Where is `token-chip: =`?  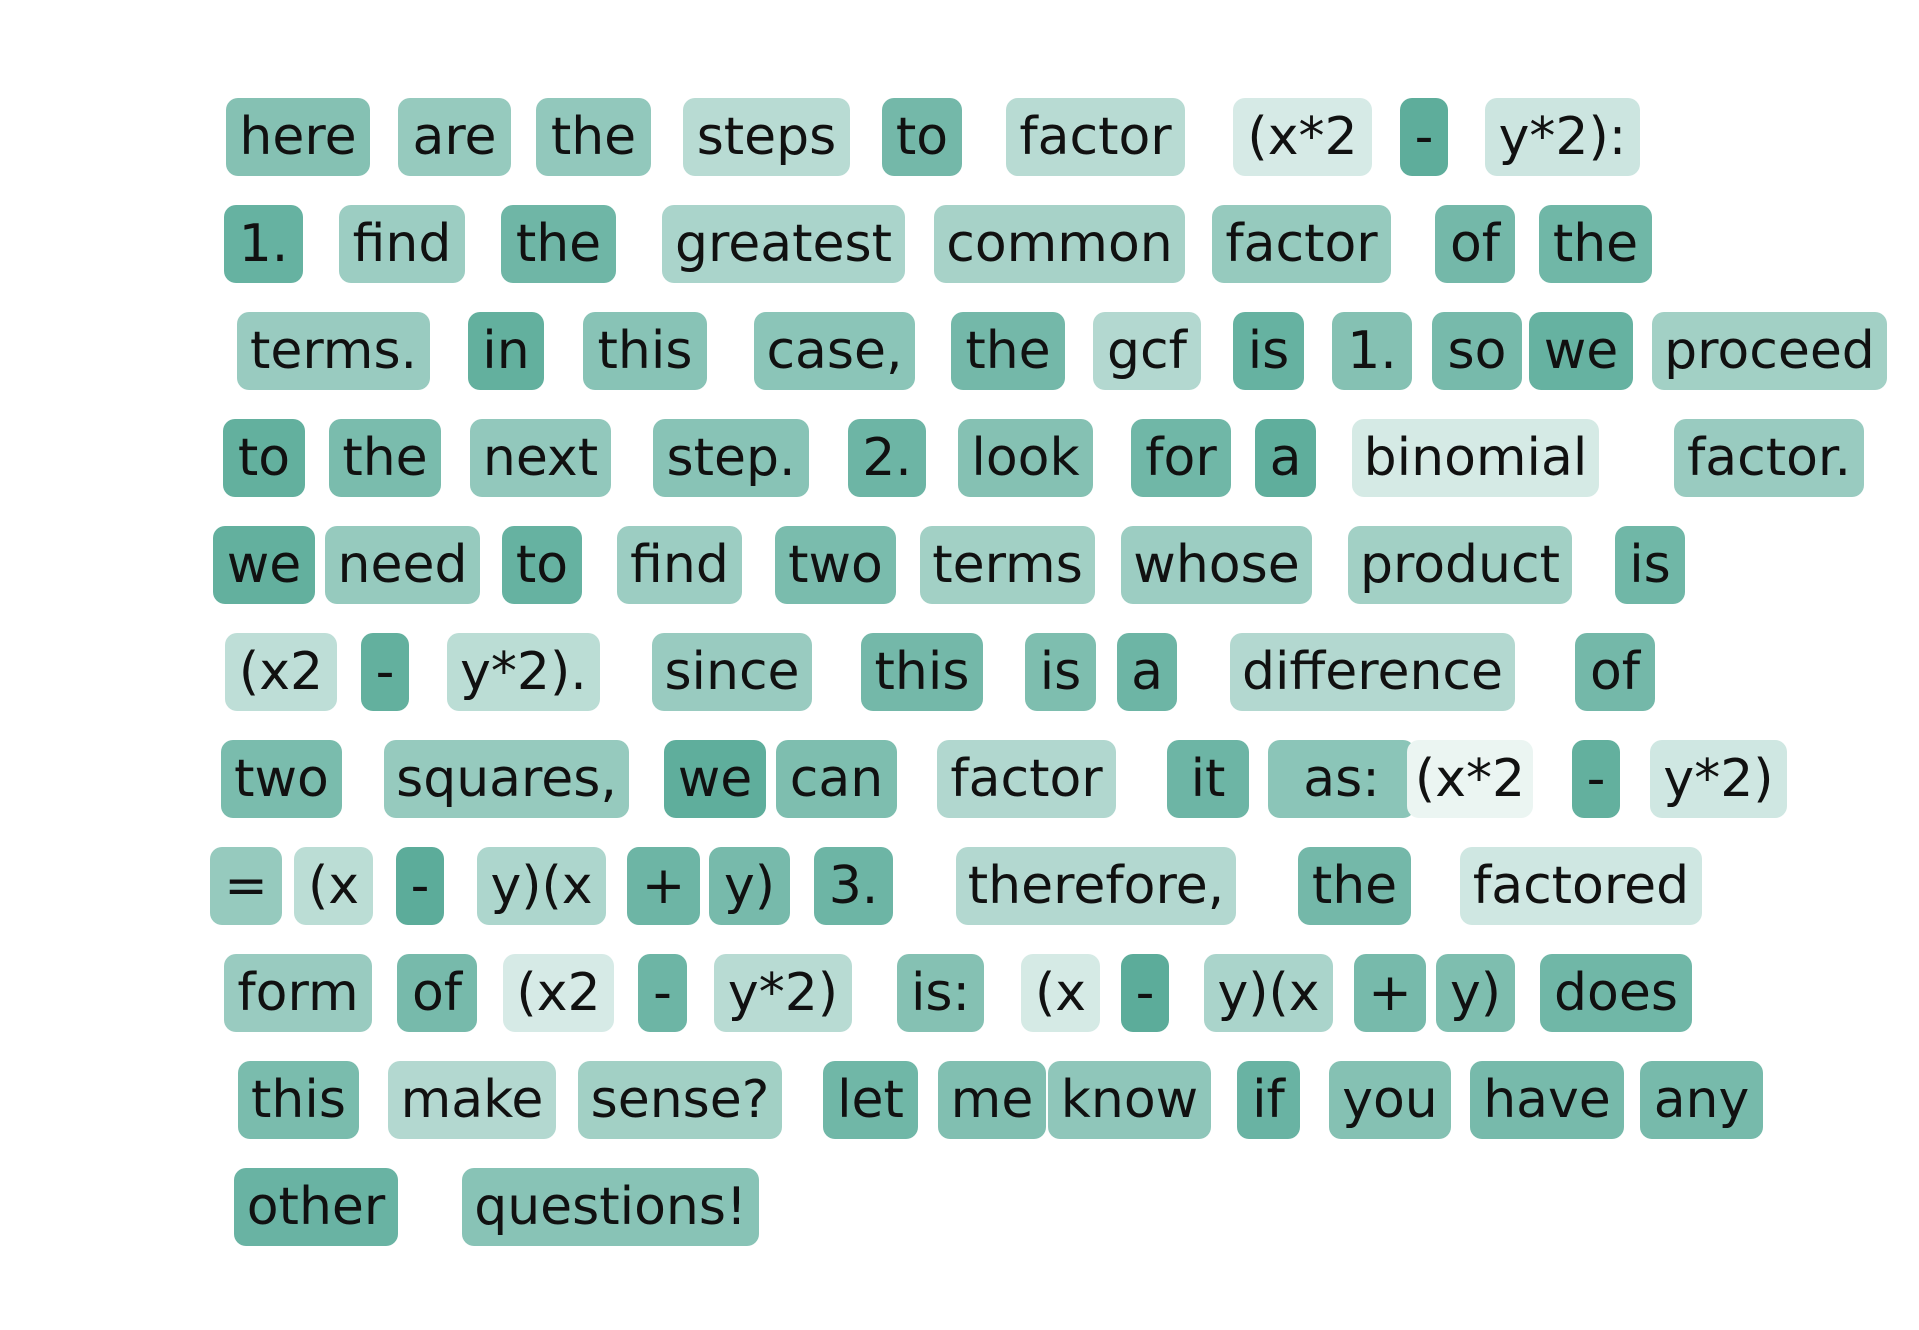 token-chip: = is located at coordinates (246, 886).